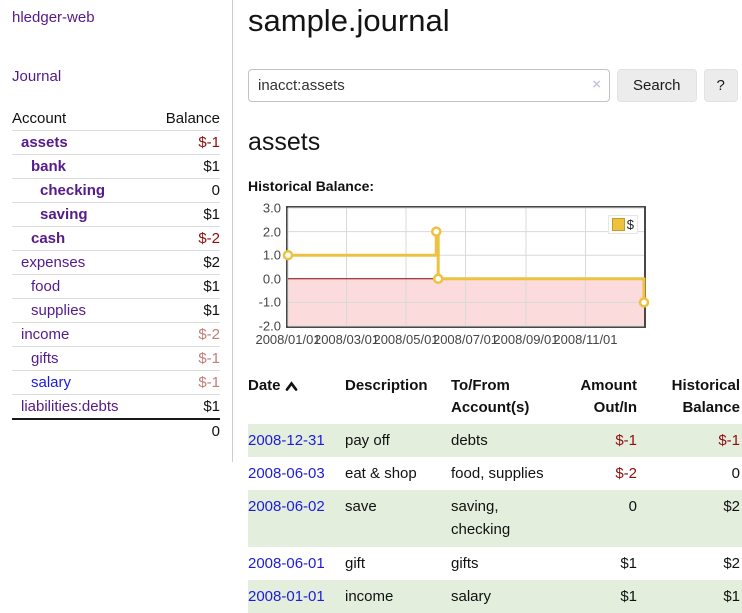 This screenshot has width=742, height=613. What do you see at coordinates (526, 339) in the screenshot?
I see `x-axis-tick-label: 2008/09/01` at bounding box center [526, 339].